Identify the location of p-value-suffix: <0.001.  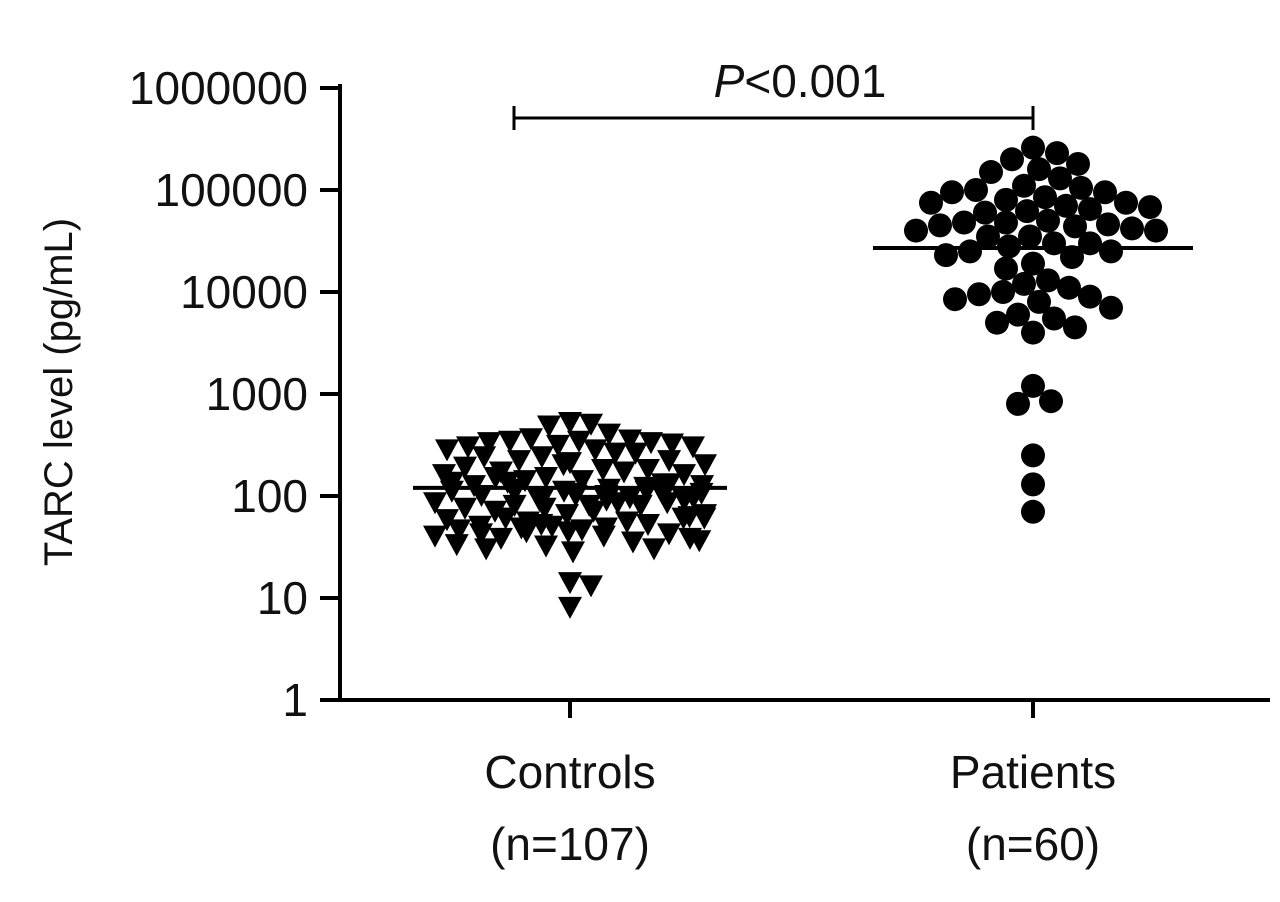
(815, 81).